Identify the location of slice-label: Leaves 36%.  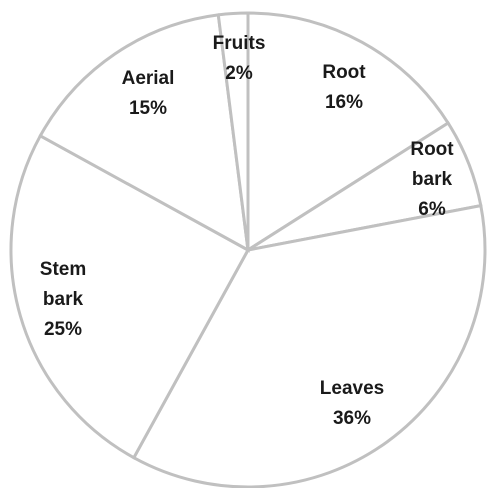
(352, 403).